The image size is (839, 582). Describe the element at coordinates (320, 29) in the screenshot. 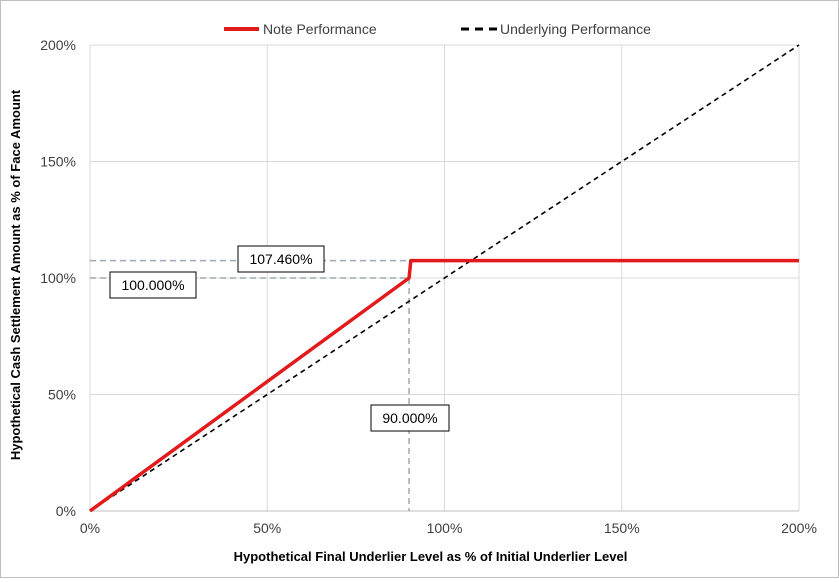

I see `legend-label-note-performance: Note Performance` at that location.